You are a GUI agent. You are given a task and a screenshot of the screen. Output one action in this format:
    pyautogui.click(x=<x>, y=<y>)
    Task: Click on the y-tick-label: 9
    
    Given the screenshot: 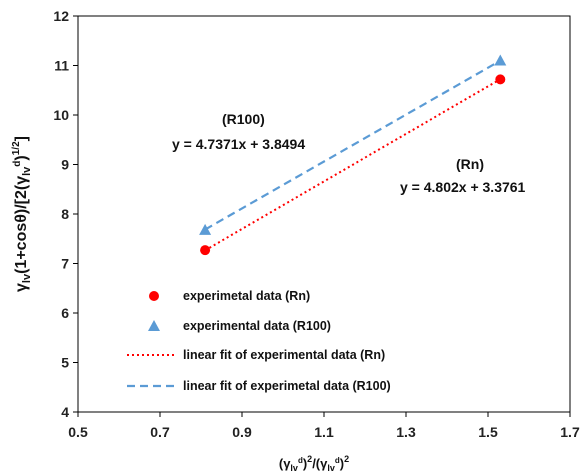 What is the action you would take?
    pyautogui.click(x=65, y=165)
    